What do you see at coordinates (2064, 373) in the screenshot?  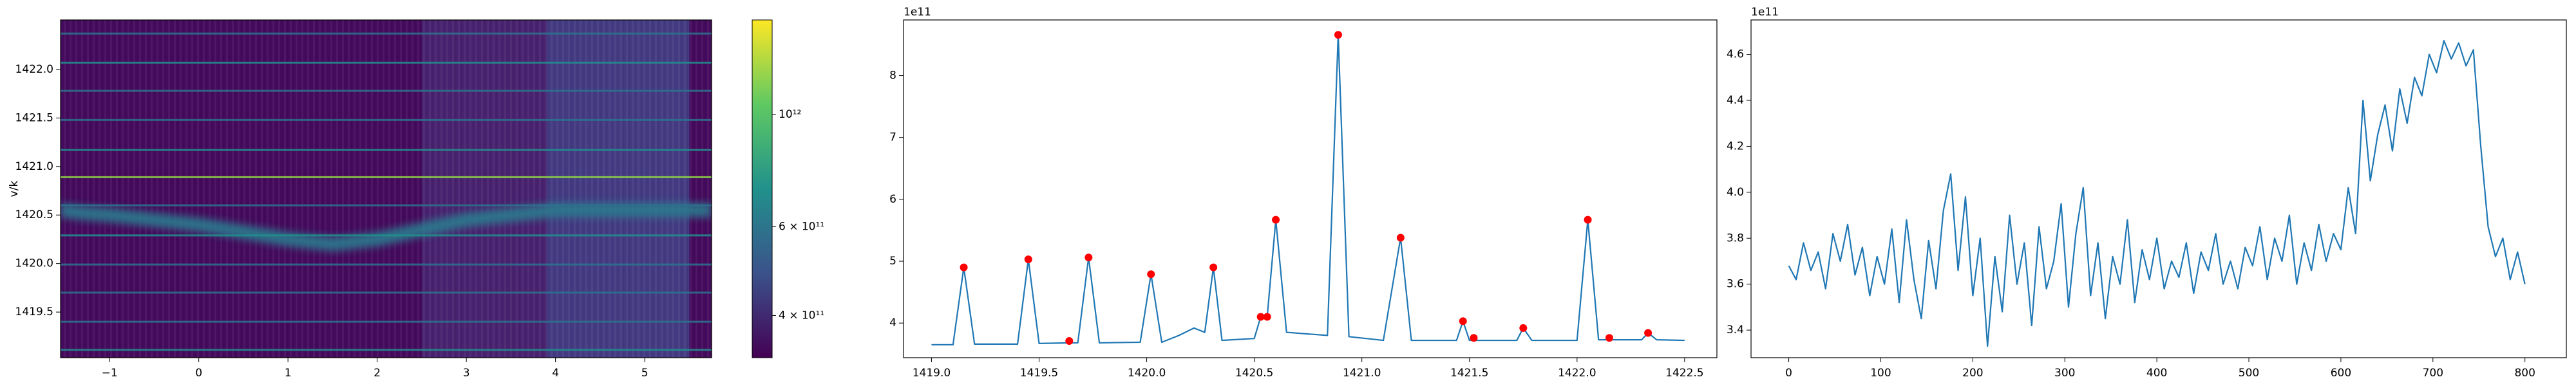 I see `x-tick-label: 300` at bounding box center [2064, 373].